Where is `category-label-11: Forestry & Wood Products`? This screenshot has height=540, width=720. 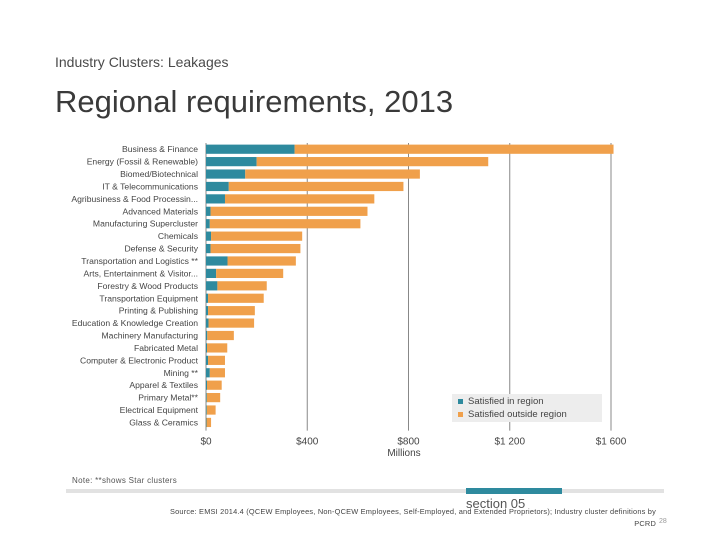
category-label-11: Forestry & Wood Products is located at coordinates (147, 286).